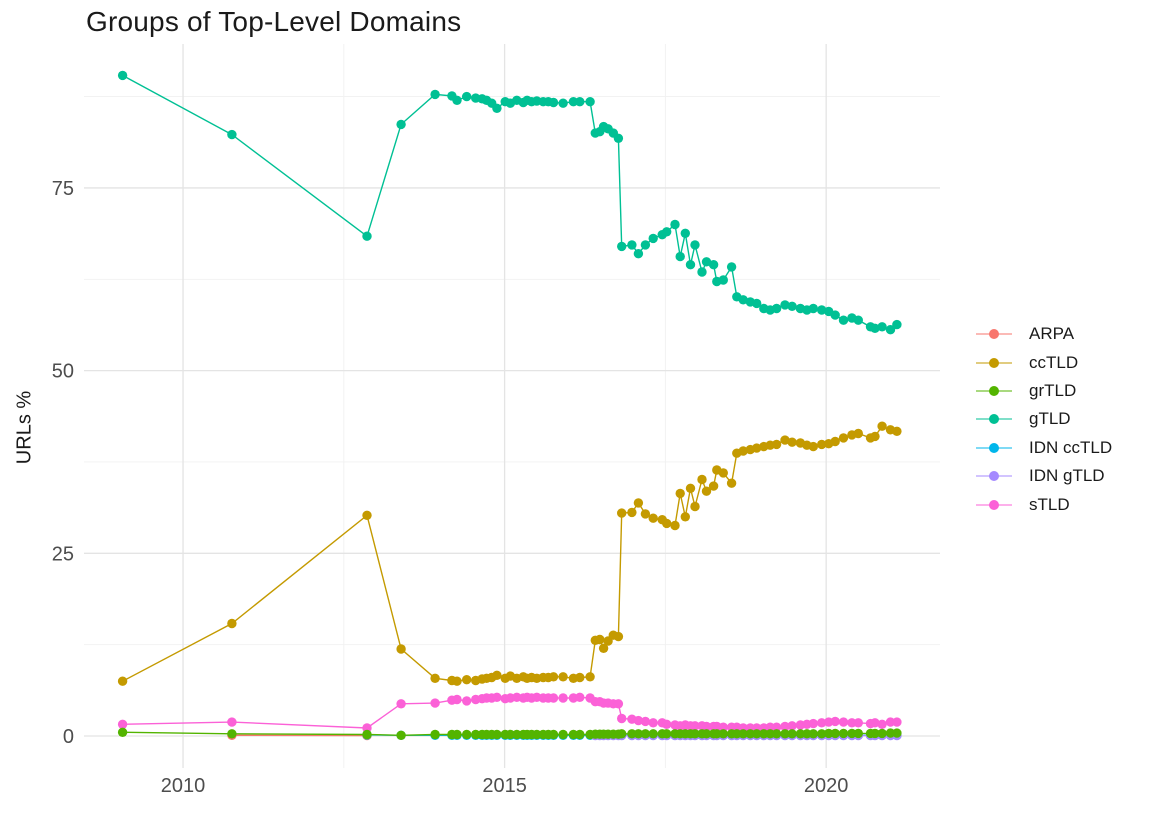  What do you see at coordinates (299, 735) in the screenshot?
I see `series-arpa` at bounding box center [299, 735].